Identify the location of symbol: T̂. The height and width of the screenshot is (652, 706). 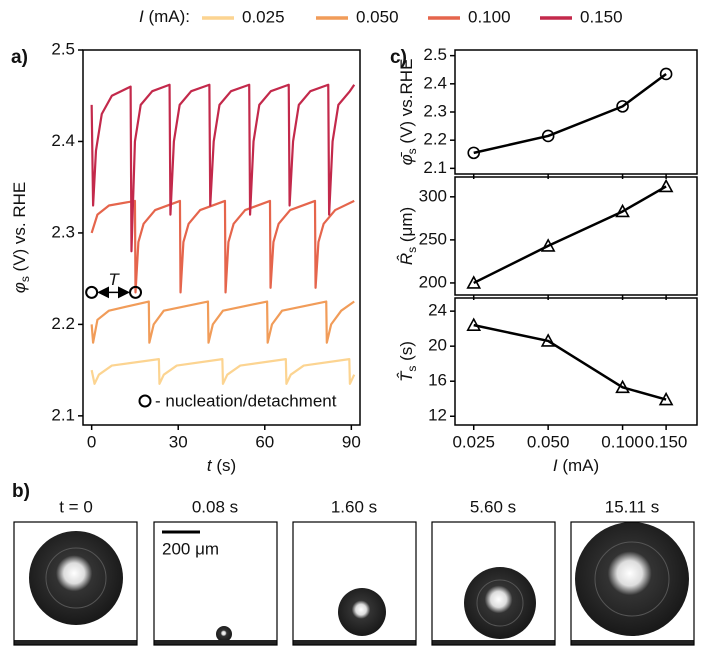
(407, 376).